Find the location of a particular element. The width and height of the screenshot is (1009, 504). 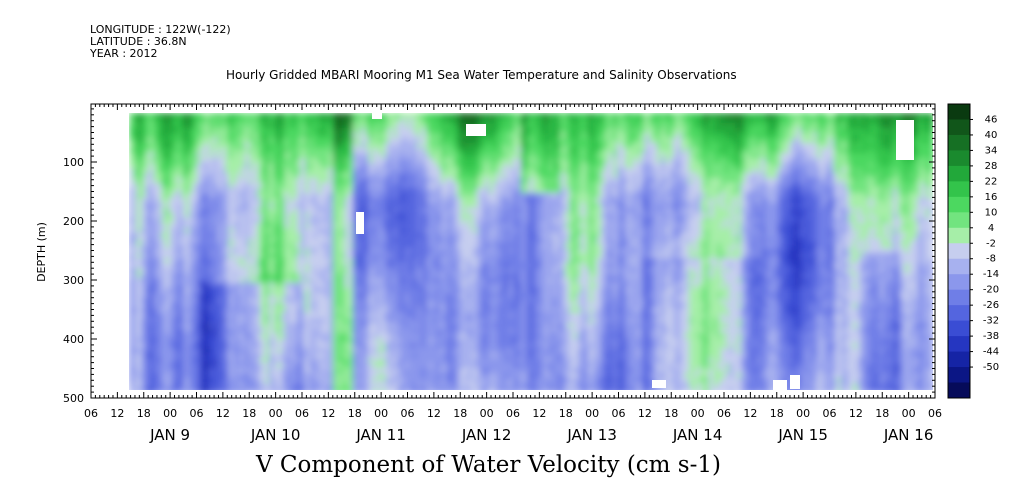

x-day-label: JAN 16 is located at coordinates (908, 435).